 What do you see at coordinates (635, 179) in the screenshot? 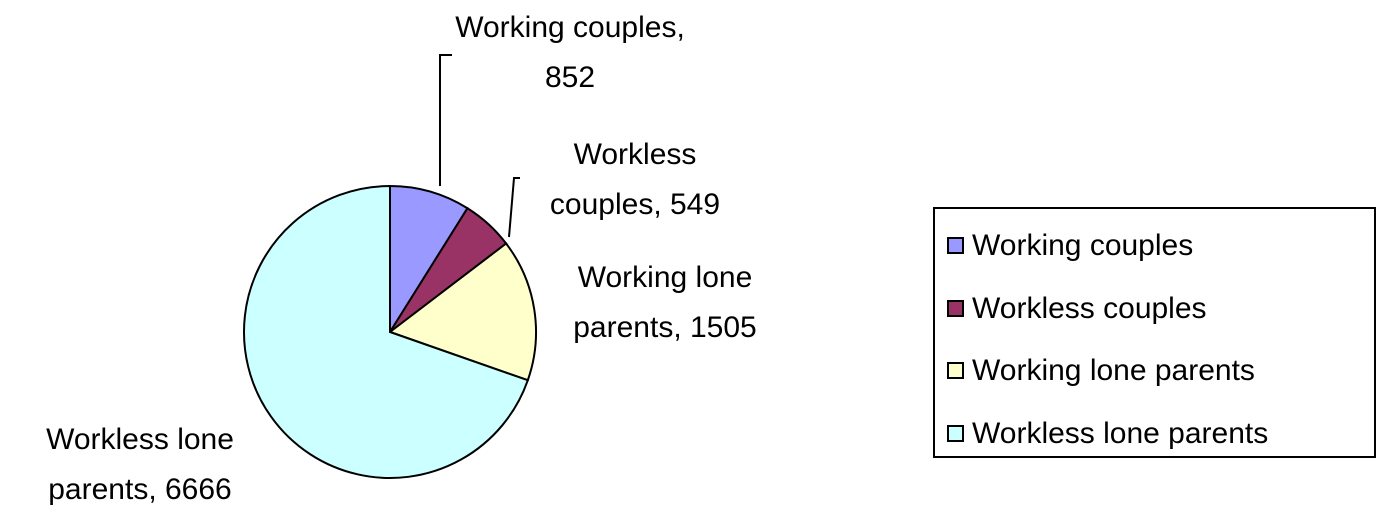
I see `data-label: Workless couples, 549` at bounding box center [635, 179].